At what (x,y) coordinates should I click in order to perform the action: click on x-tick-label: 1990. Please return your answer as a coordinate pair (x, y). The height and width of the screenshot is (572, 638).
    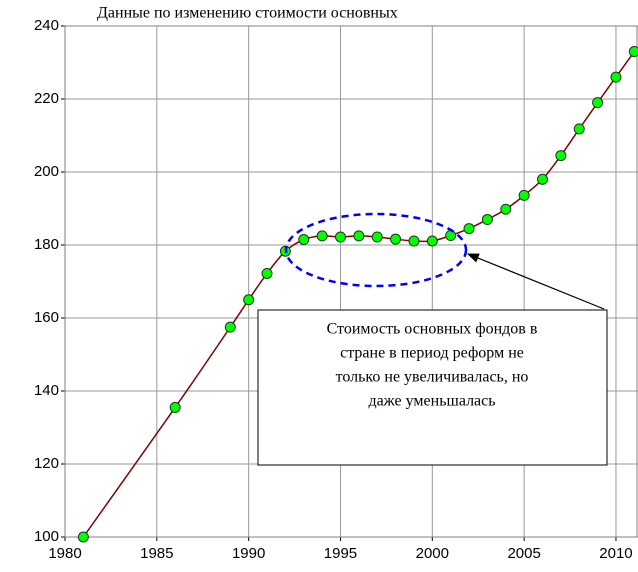
    Looking at the image, I should click on (248, 553).